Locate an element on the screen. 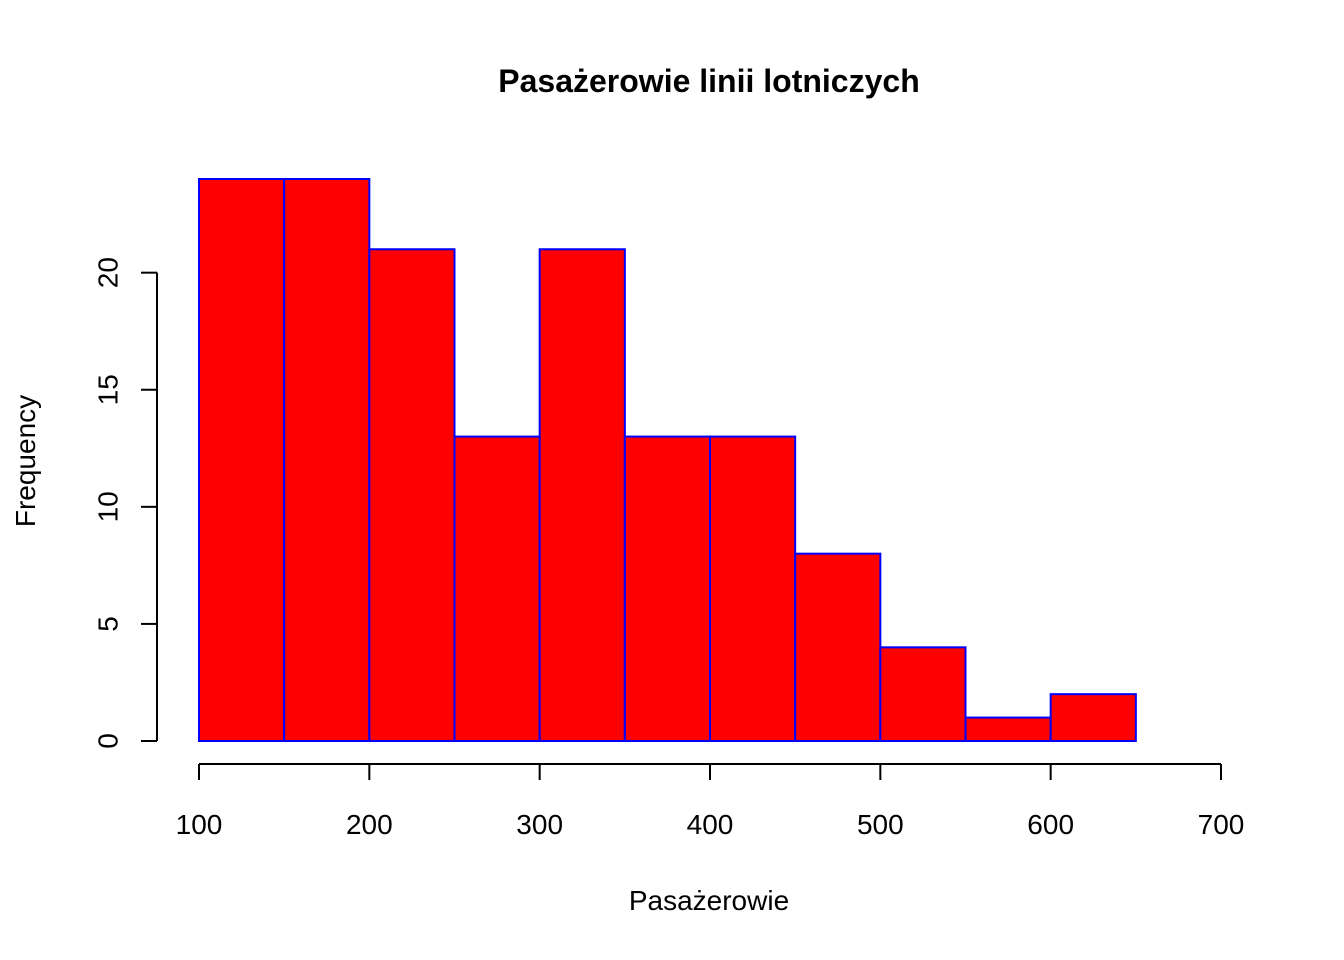  x-tick-label-600: 600 is located at coordinates (1050, 824).